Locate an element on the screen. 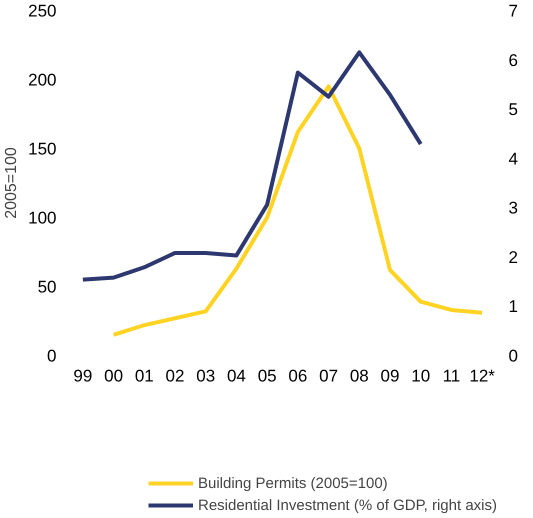 The width and height of the screenshot is (533, 518). x-tick-label: 08 is located at coordinates (359, 376).